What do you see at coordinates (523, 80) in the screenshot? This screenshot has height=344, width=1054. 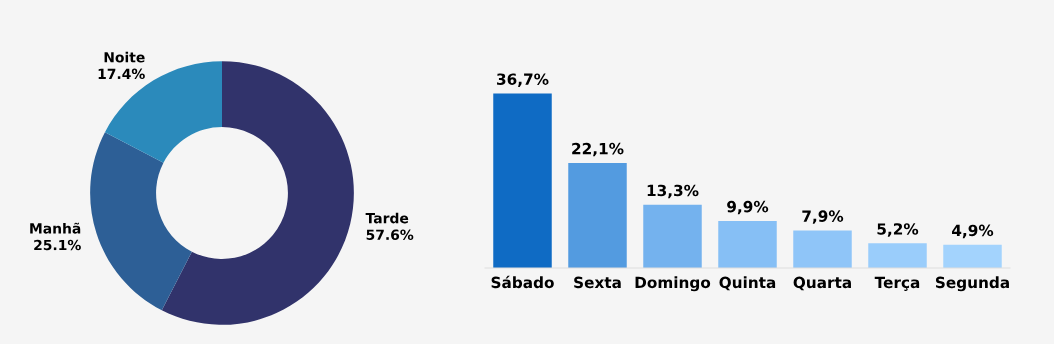 I see `data-label: 36,7%` at bounding box center [523, 80].